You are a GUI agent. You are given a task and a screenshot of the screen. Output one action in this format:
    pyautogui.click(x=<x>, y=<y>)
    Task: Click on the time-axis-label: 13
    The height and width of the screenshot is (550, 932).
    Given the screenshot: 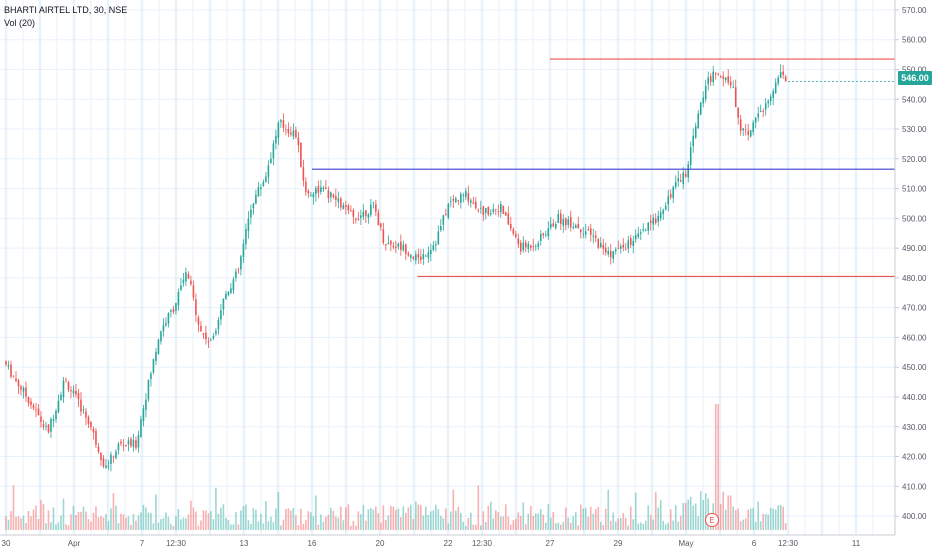 What is the action you would take?
    pyautogui.click(x=244, y=543)
    